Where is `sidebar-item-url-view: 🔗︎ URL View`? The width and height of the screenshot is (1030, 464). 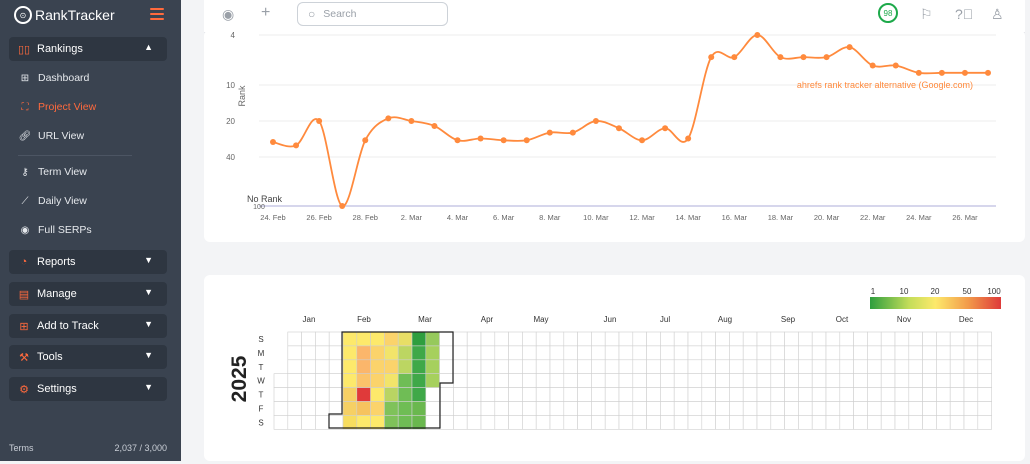 sidebar-item-url-view: 🔗︎ URL View is located at coordinates (51, 136).